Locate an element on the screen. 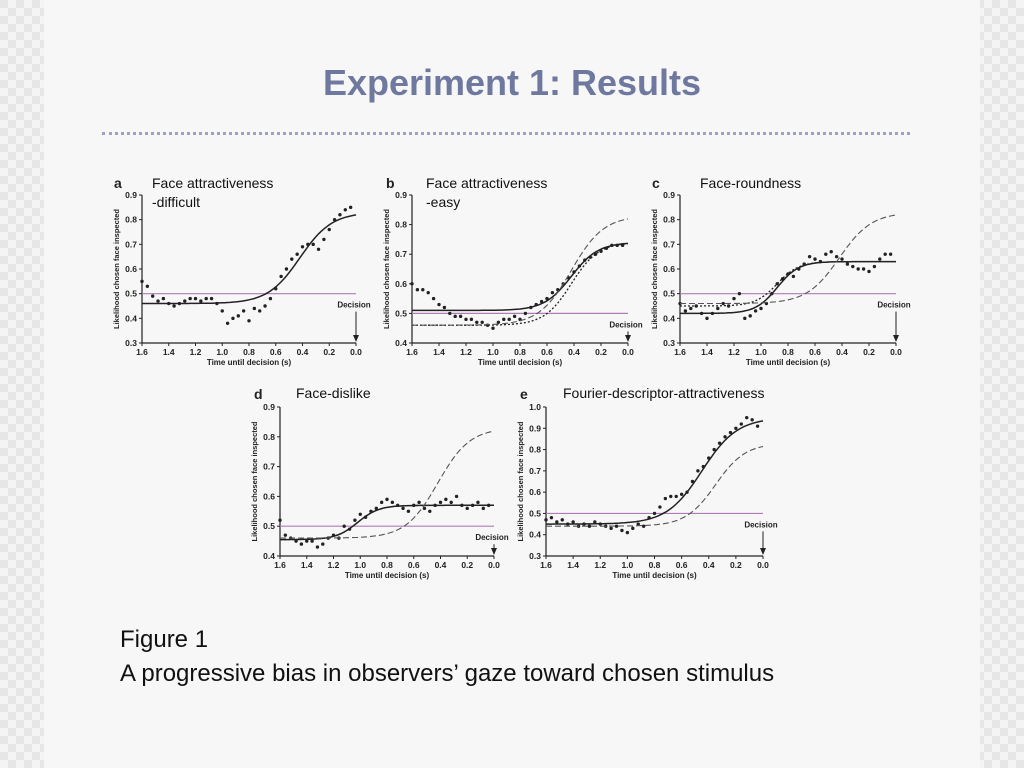 The width and height of the screenshot is (1024, 768). panel-subtitle: Face-roundness is located at coordinates (750, 183).